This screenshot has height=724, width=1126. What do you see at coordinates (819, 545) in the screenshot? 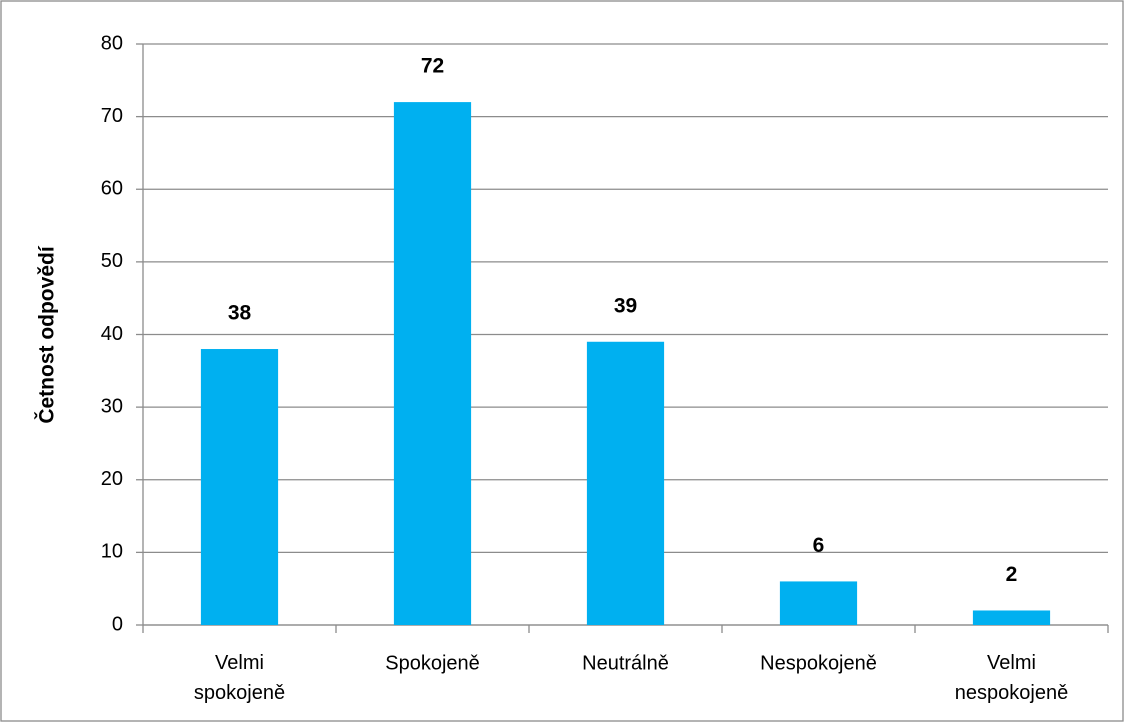
I see `data-label: 6` at bounding box center [819, 545].